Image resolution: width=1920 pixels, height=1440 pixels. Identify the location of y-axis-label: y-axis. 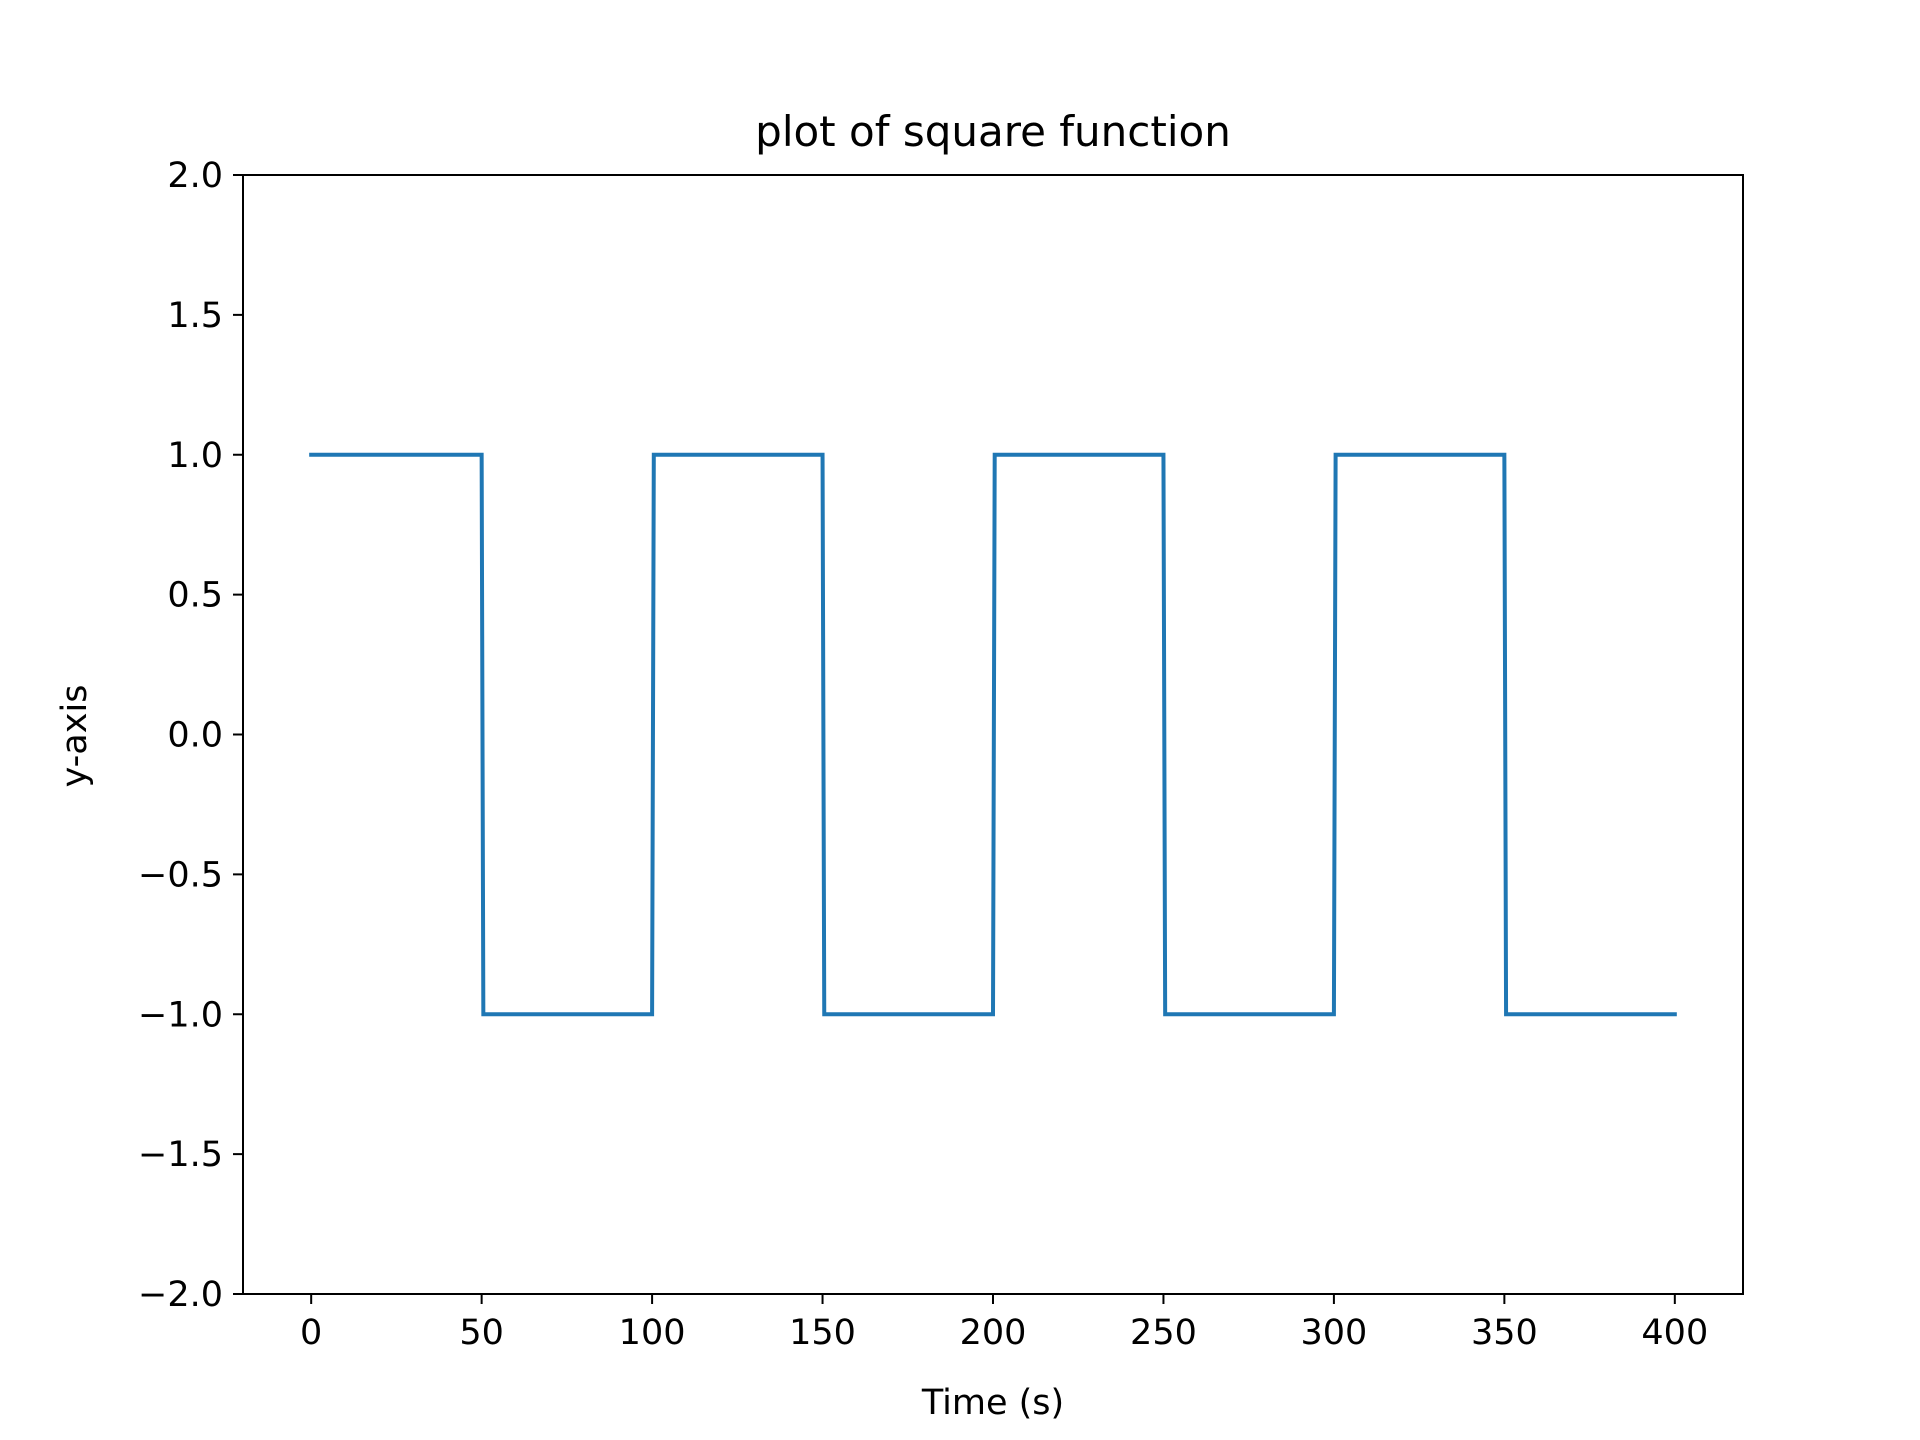
(75, 736).